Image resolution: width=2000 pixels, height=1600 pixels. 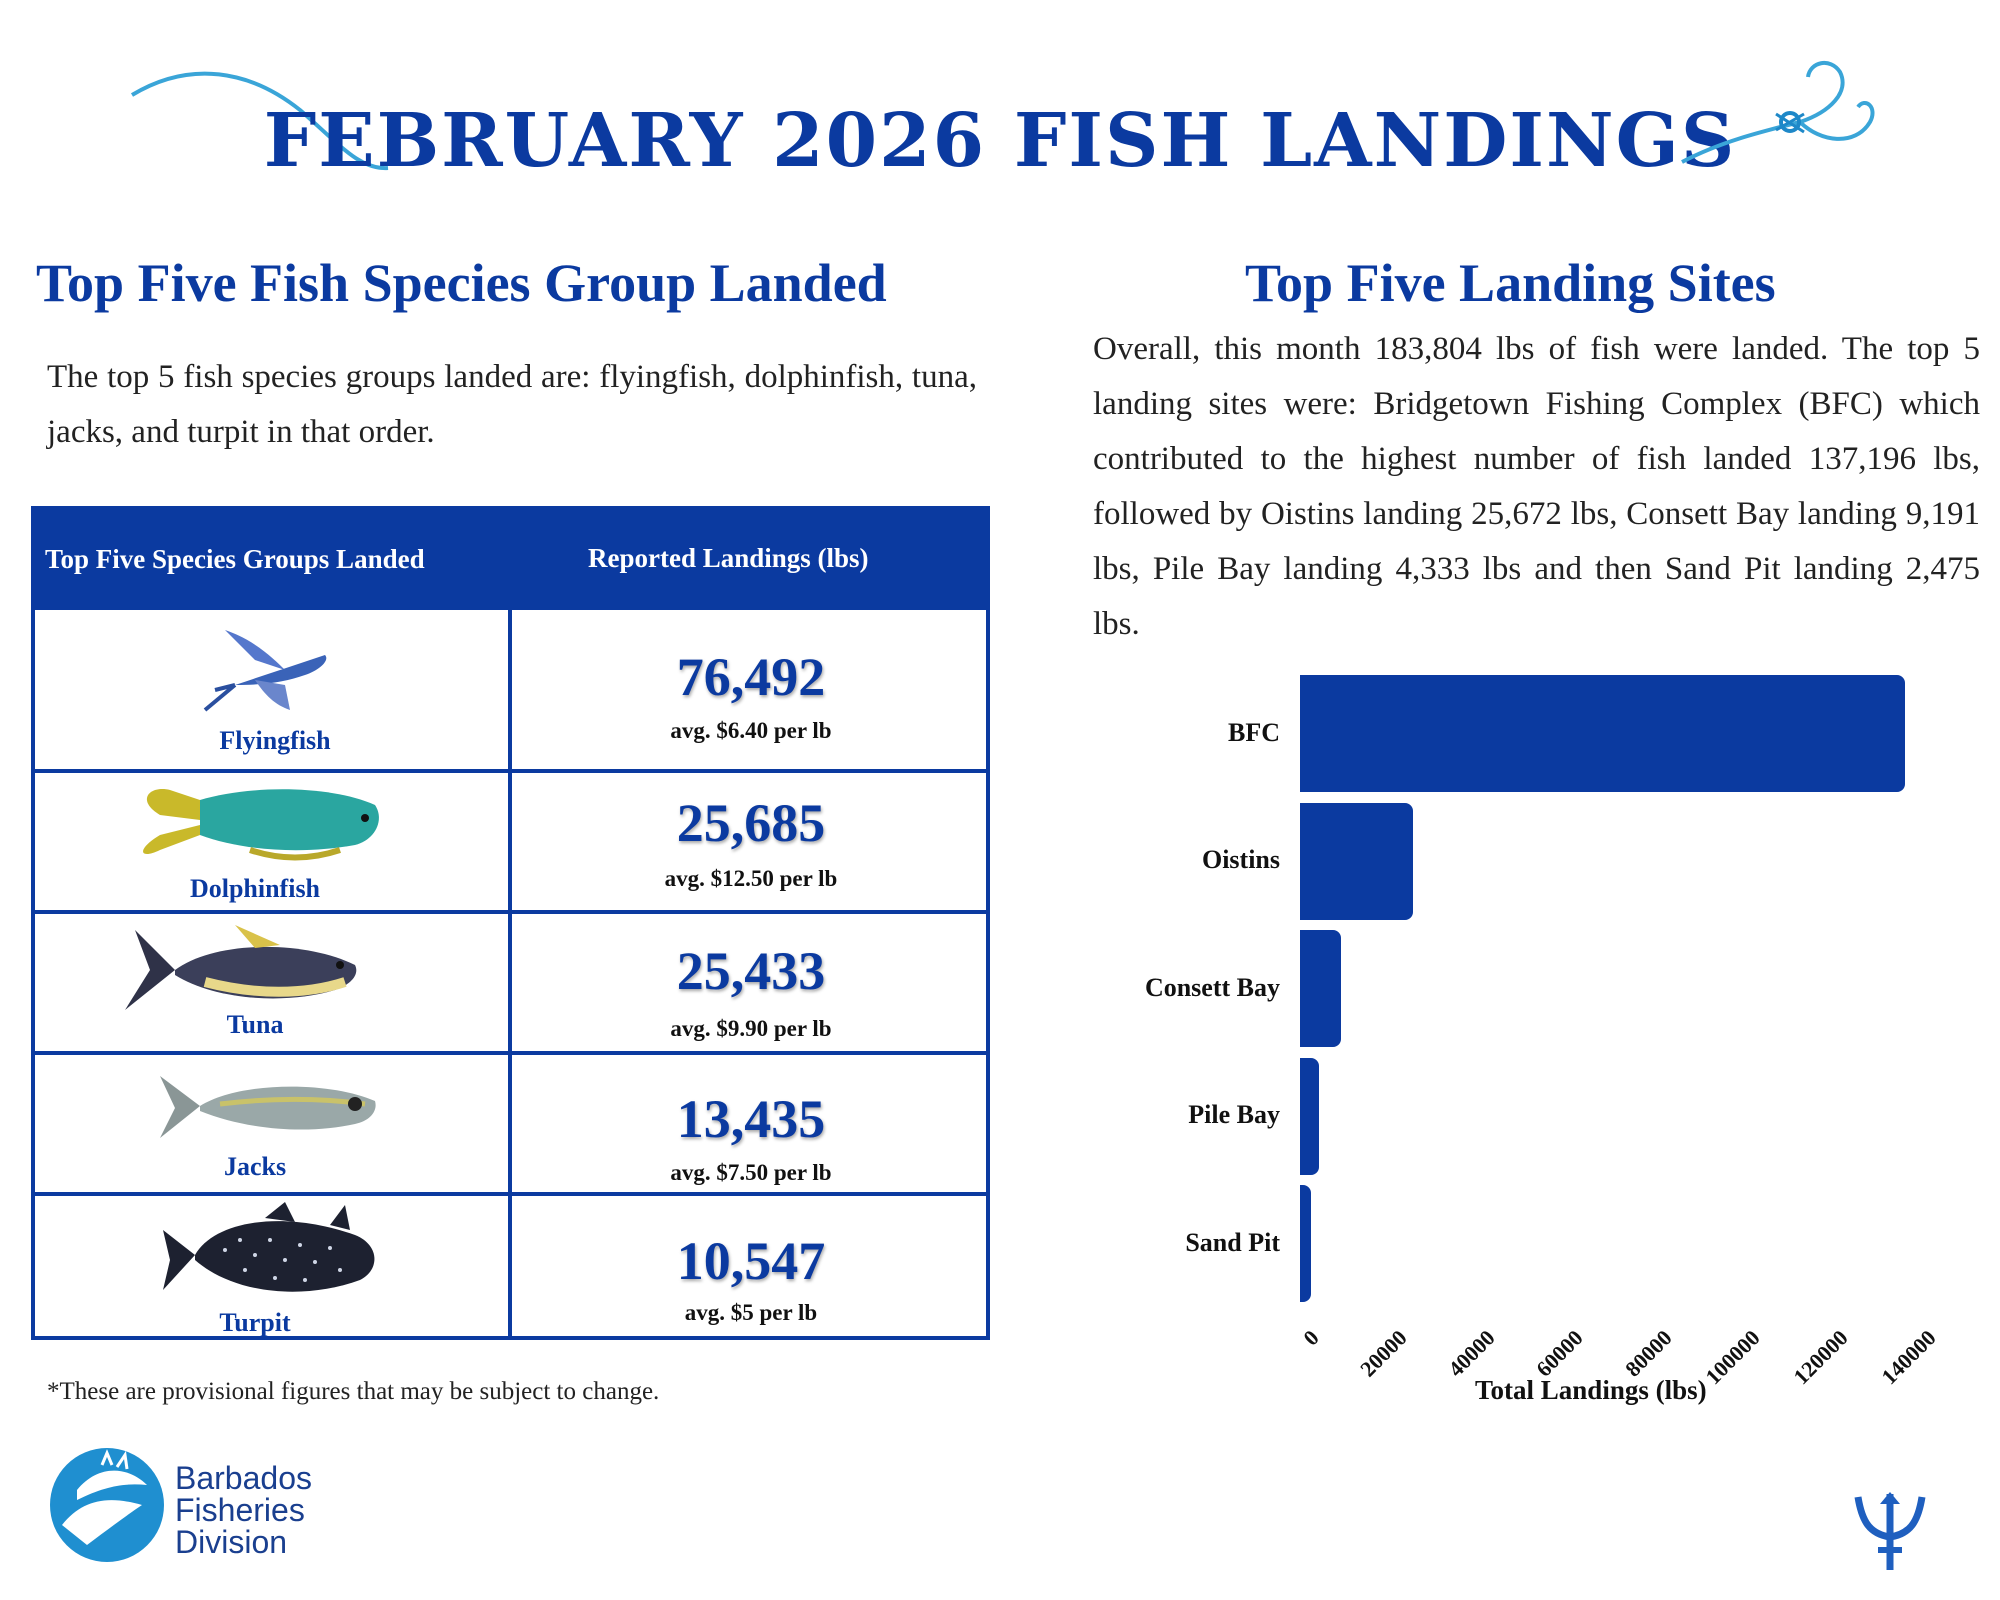 What do you see at coordinates (751, 730) in the screenshot?
I see `avg-price: avg. $6.40 per lb` at bounding box center [751, 730].